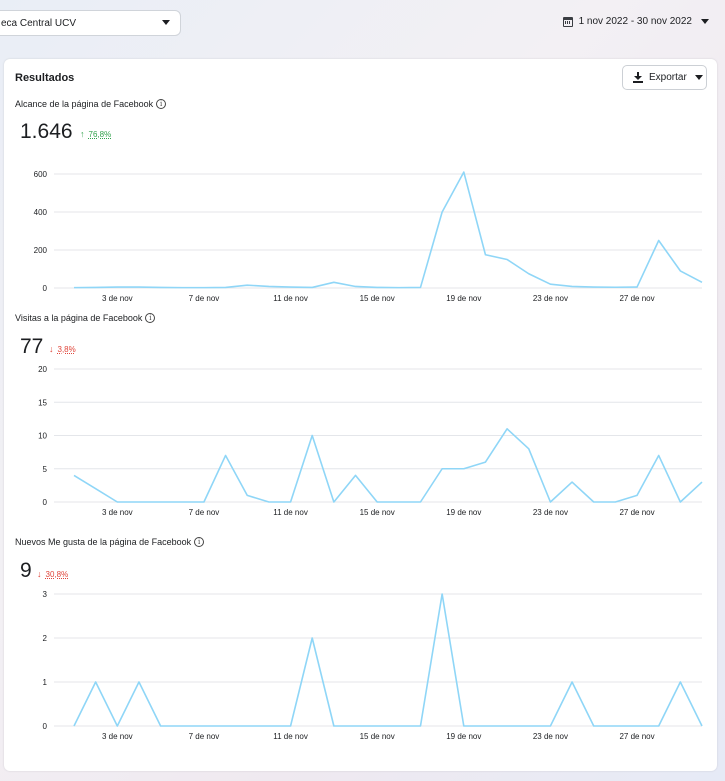  Describe the element at coordinates (66, 349) in the screenshot. I see `delta-percent: 3,8%` at that location.